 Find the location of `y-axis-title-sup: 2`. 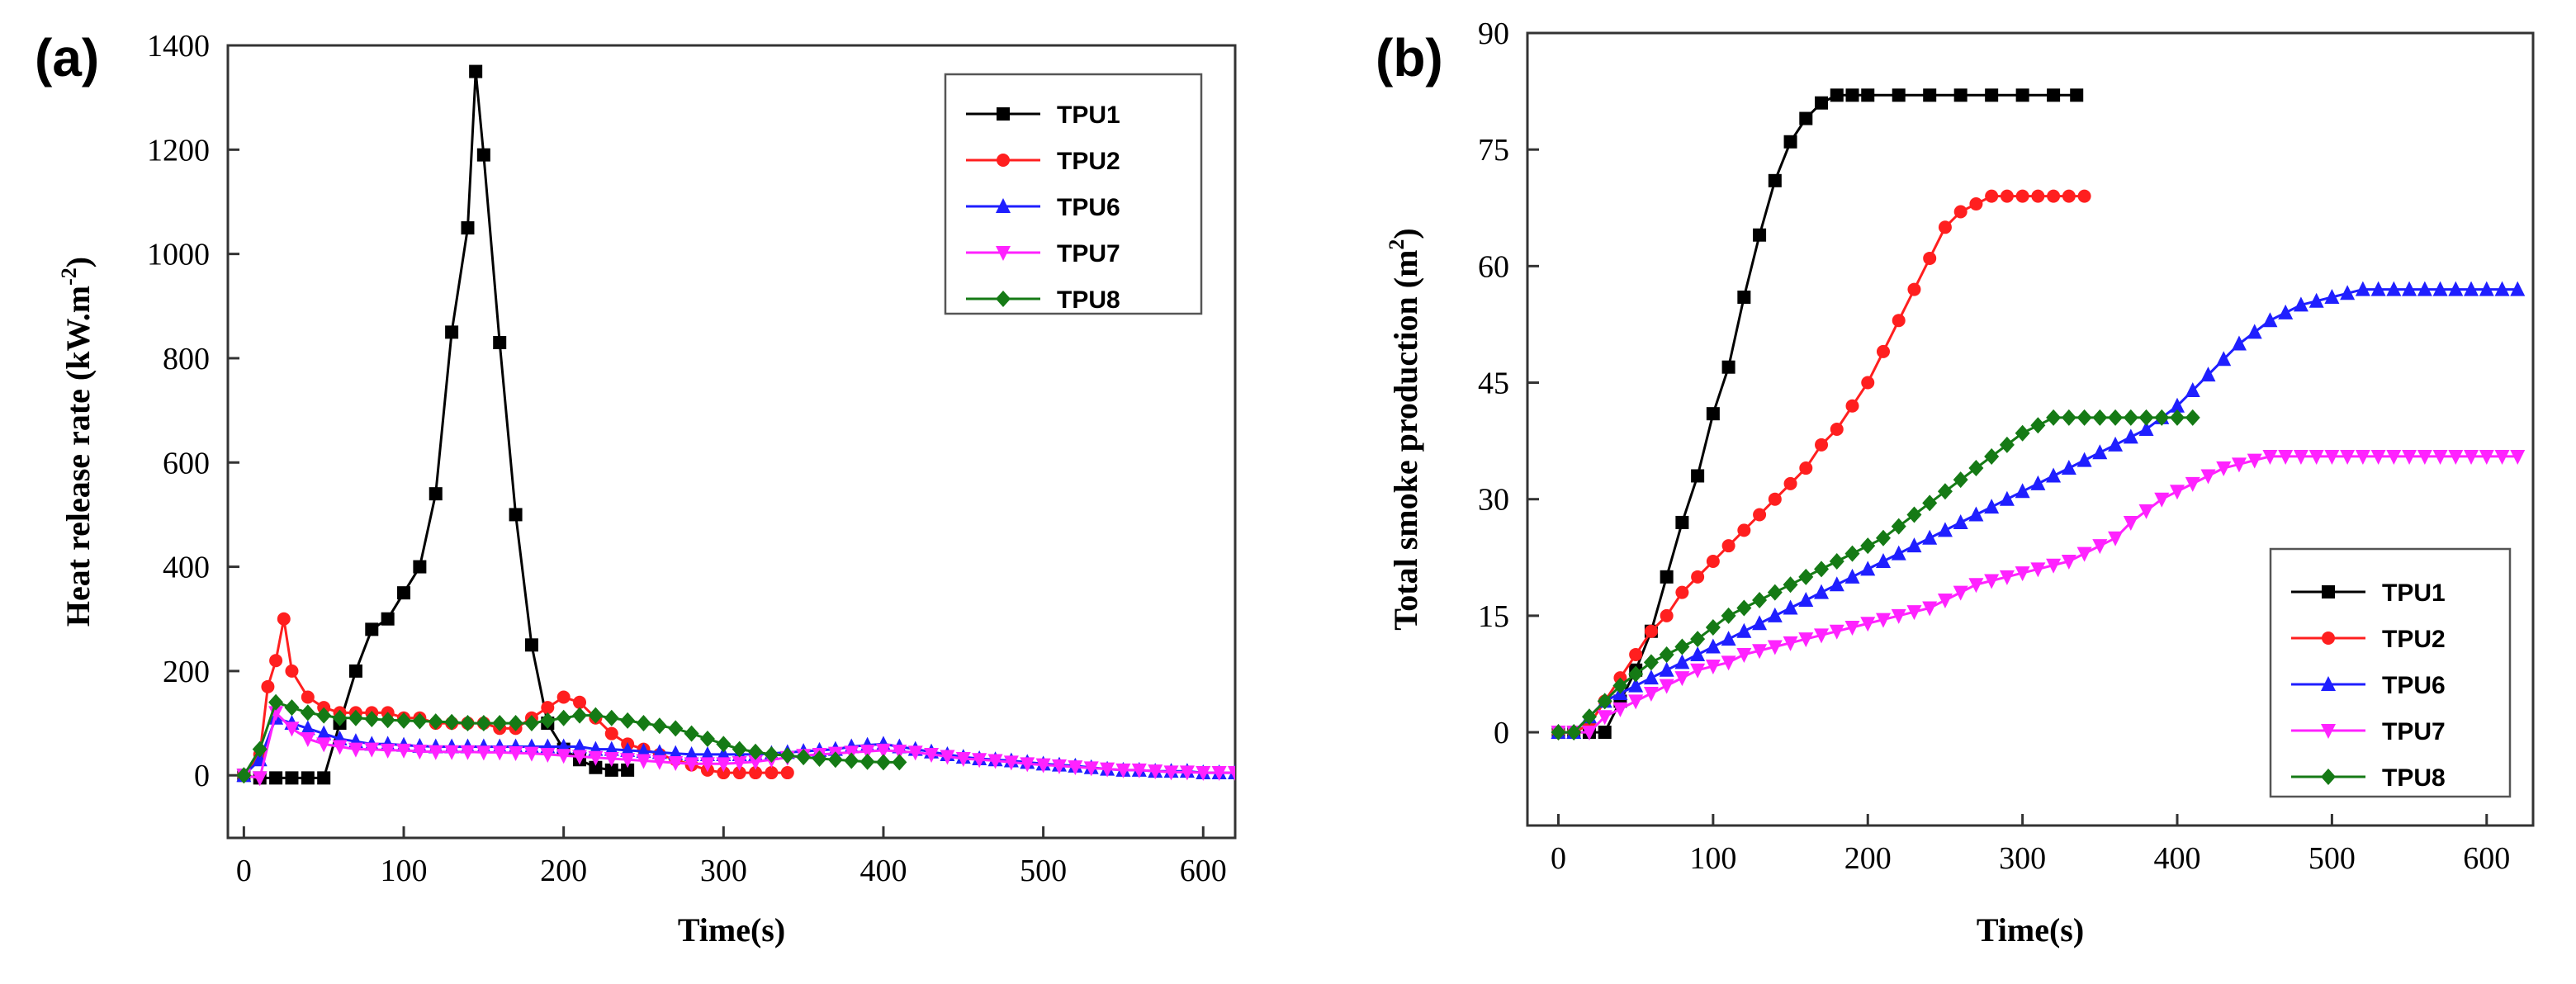

y-axis-title-sup: 2 is located at coordinates (1397, 244).